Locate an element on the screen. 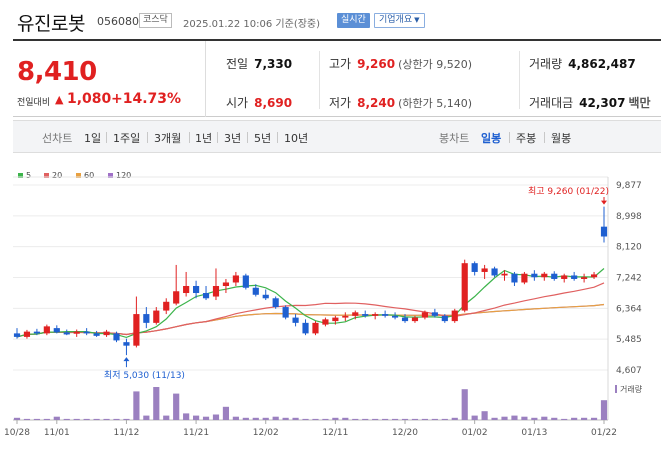  change-label: 전일대비 is located at coordinates (34, 103).